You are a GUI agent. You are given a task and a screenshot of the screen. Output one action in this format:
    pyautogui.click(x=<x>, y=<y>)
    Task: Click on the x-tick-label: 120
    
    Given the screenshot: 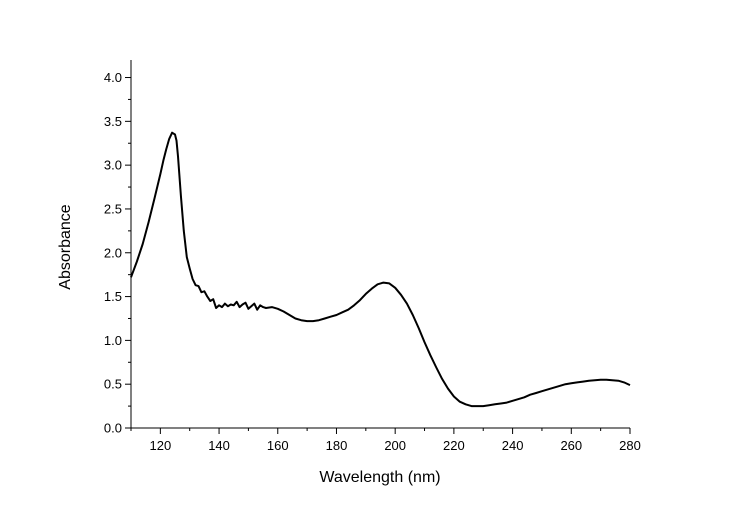 What is the action you would take?
    pyautogui.click(x=161, y=445)
    